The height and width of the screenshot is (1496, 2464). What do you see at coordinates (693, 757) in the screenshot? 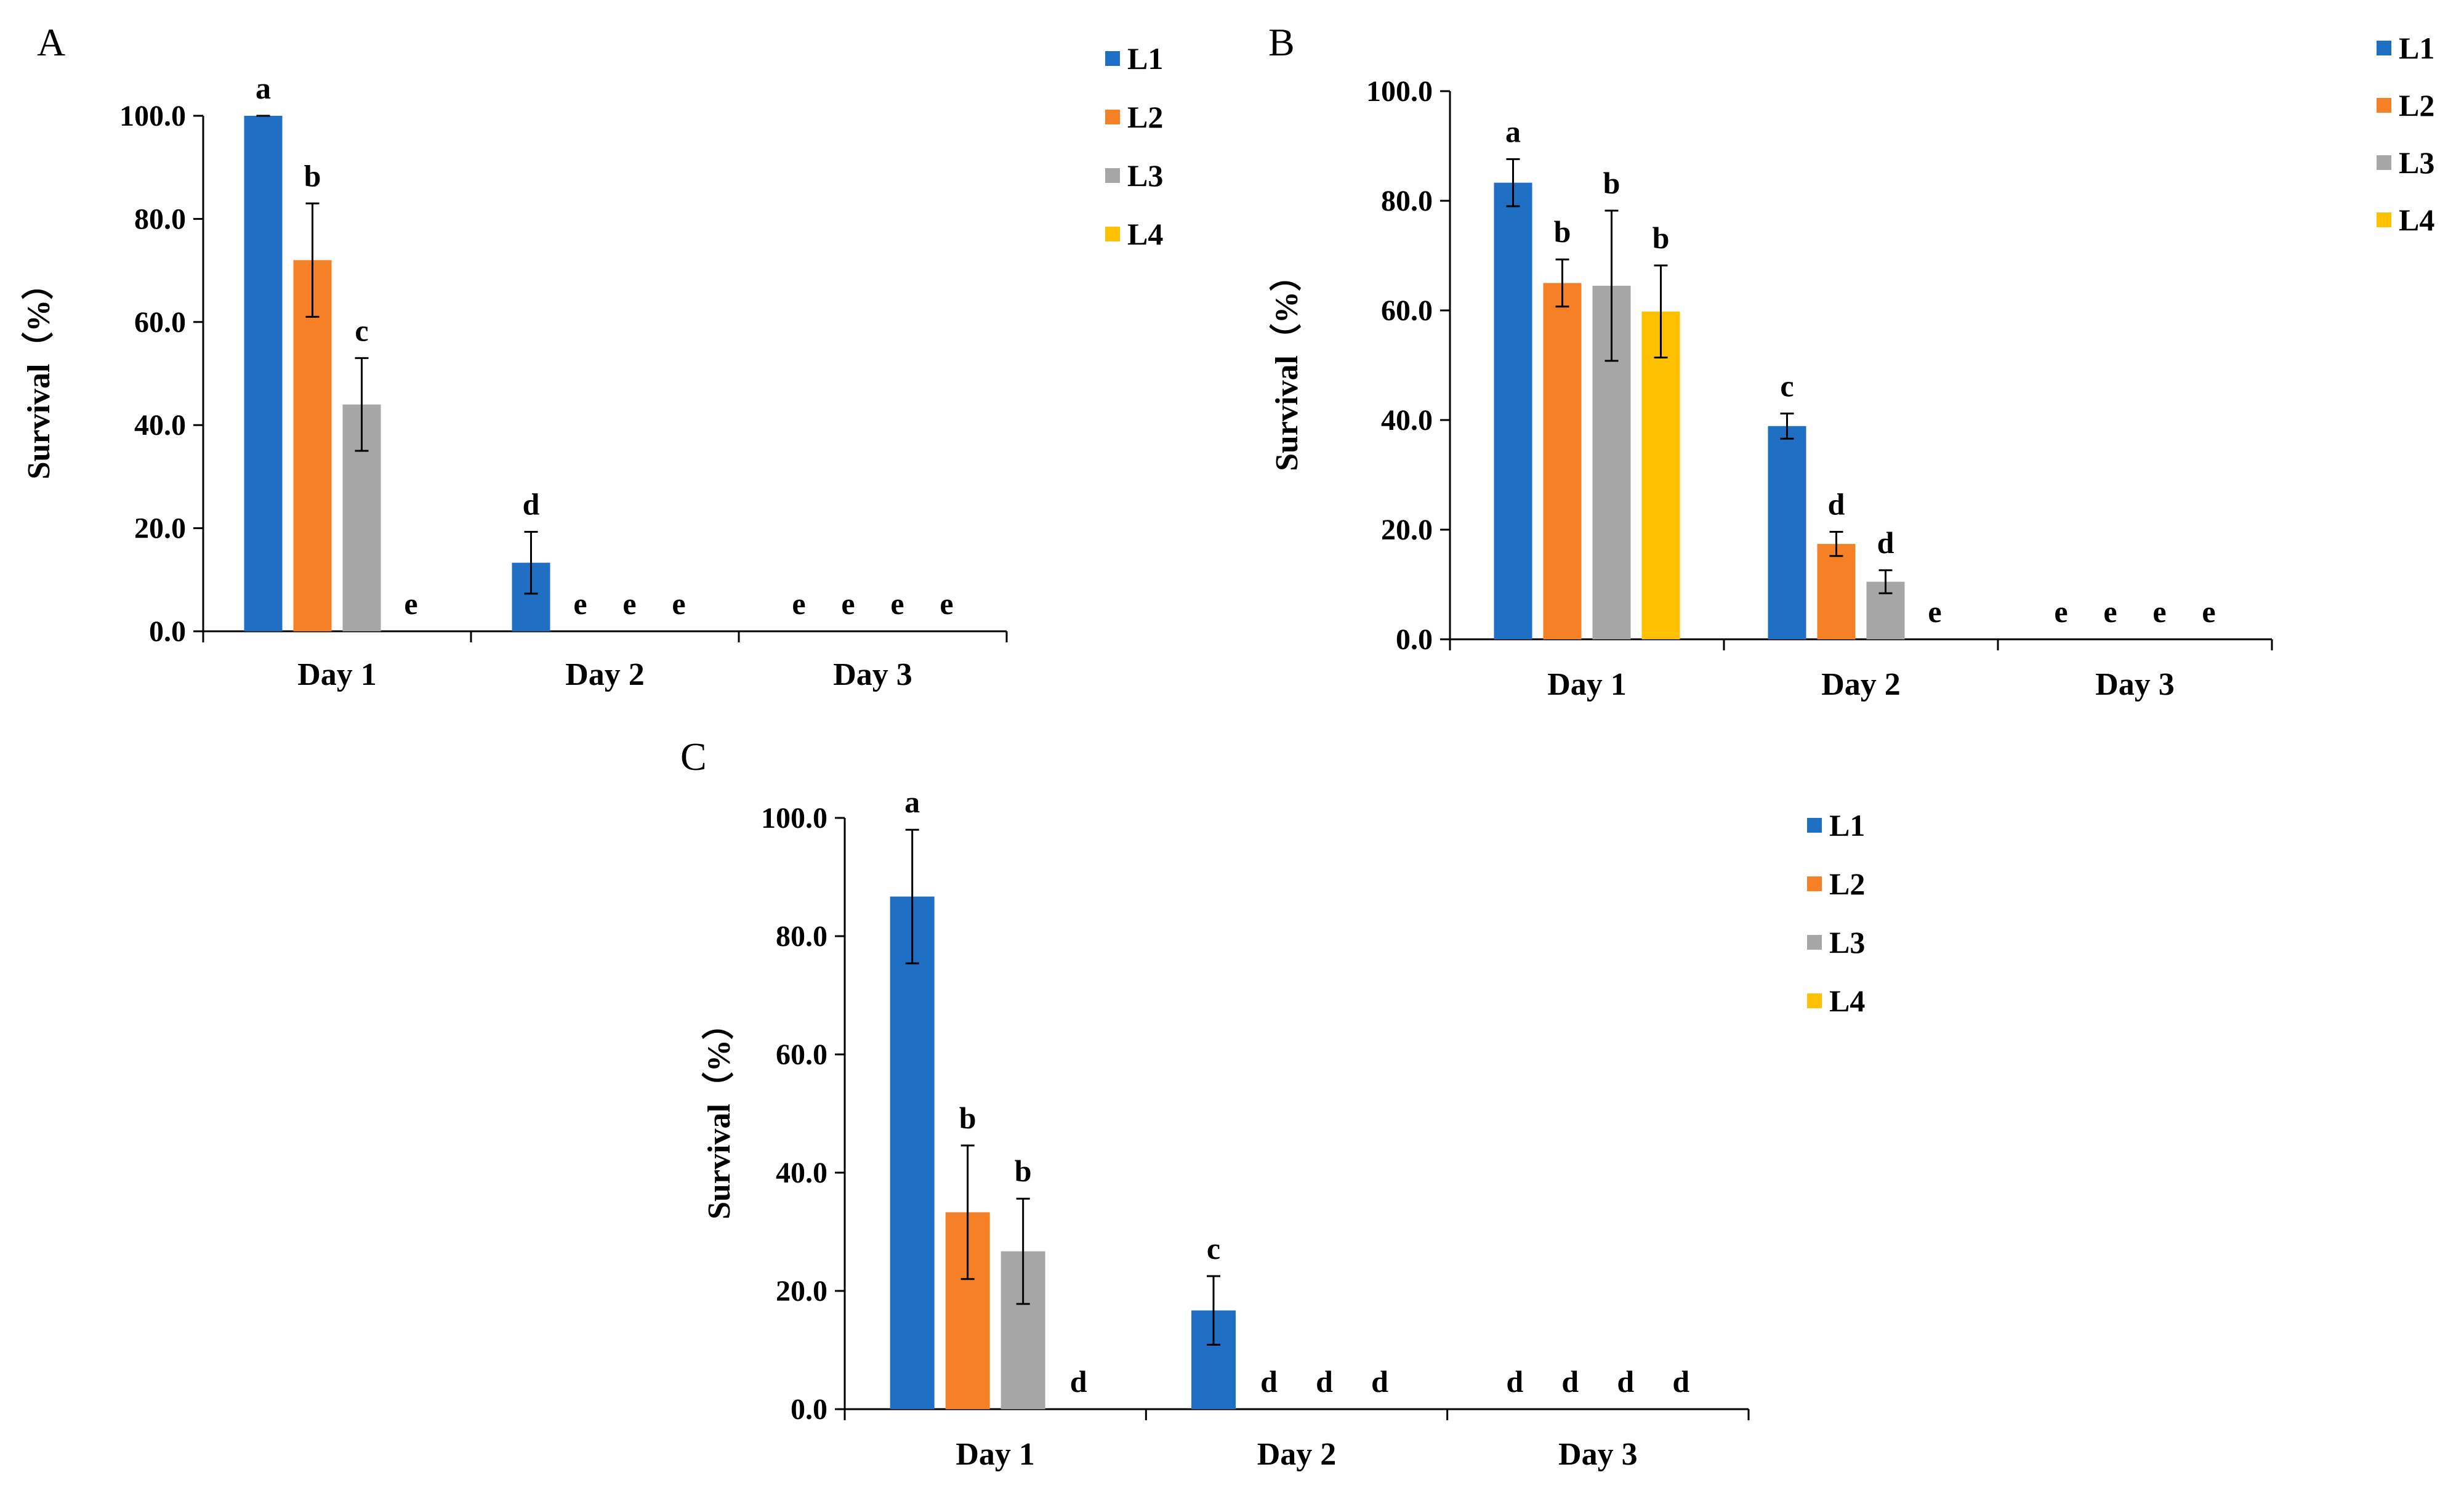
I see `panel-c-label: C` at bounding box center [693, 757].